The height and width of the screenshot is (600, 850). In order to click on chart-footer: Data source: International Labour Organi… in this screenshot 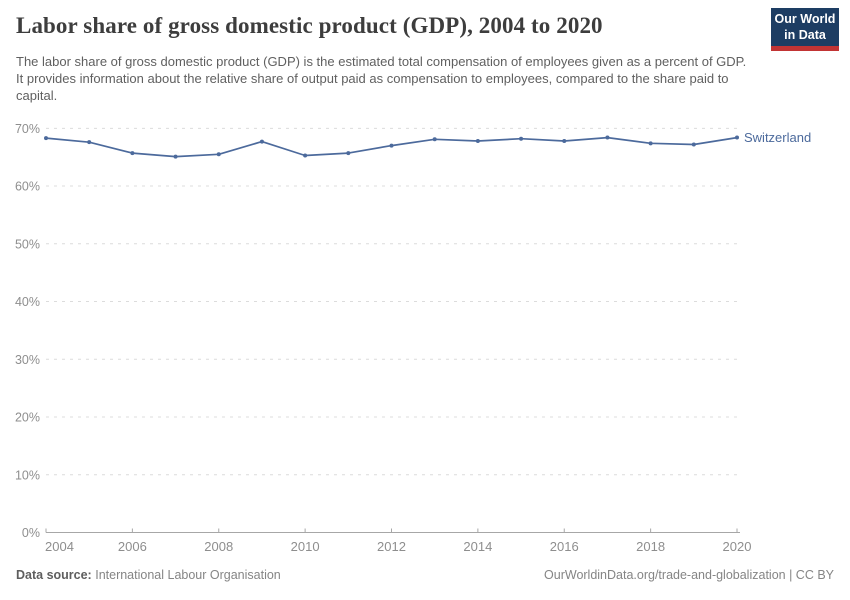, I will do `click(425, 575)`.